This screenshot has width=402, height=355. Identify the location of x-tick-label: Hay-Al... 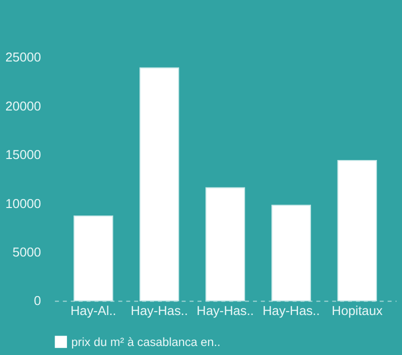
(93, 310).